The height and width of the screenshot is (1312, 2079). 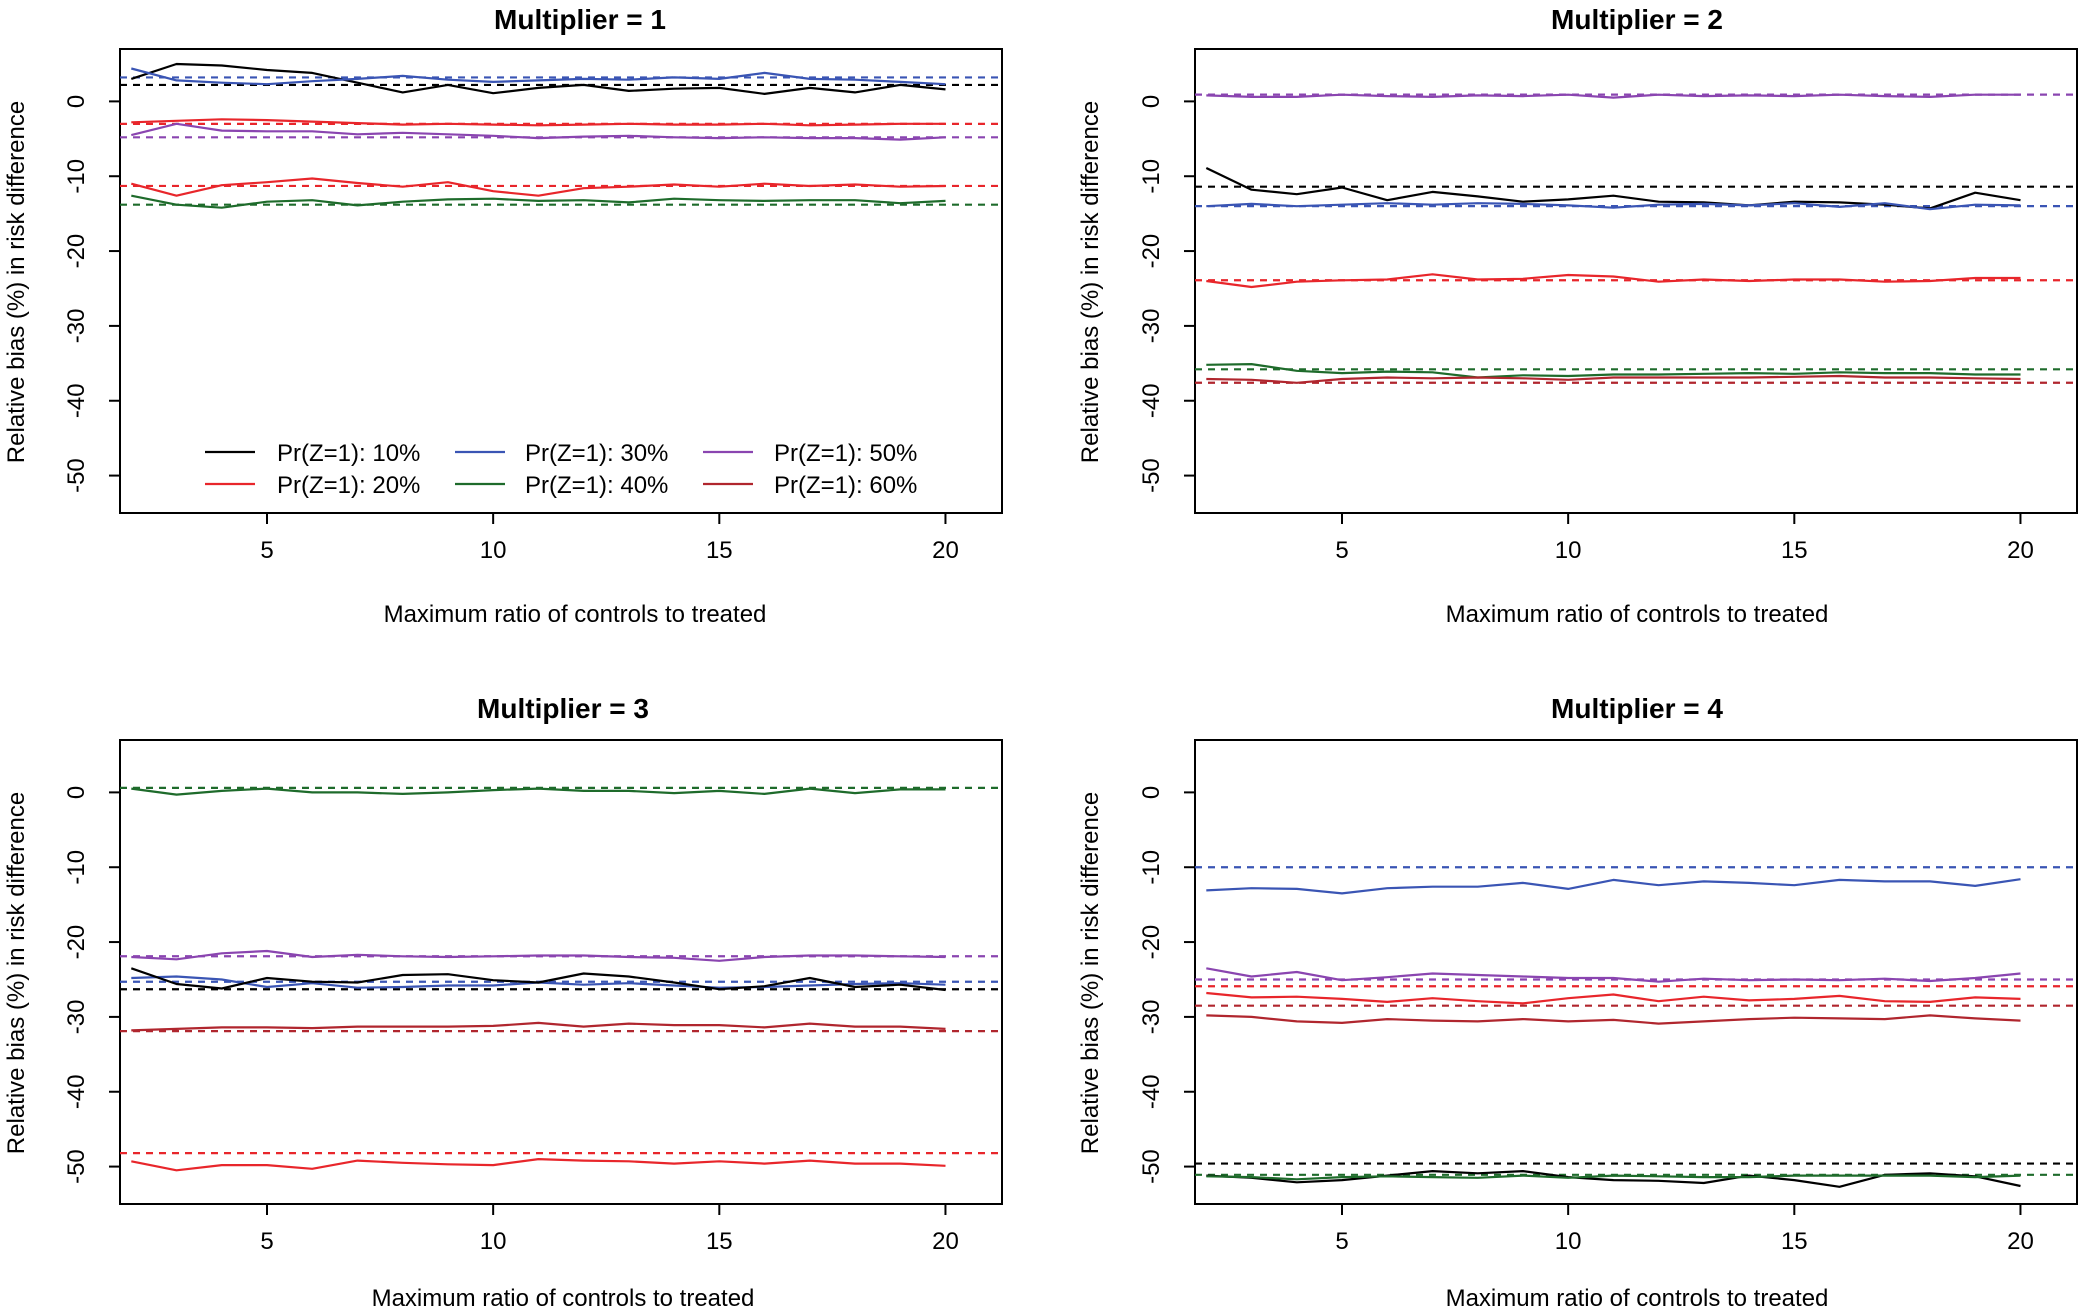 I want to click on legend-label: Pr(Z=1): 10%, so click(x=348, y=453).